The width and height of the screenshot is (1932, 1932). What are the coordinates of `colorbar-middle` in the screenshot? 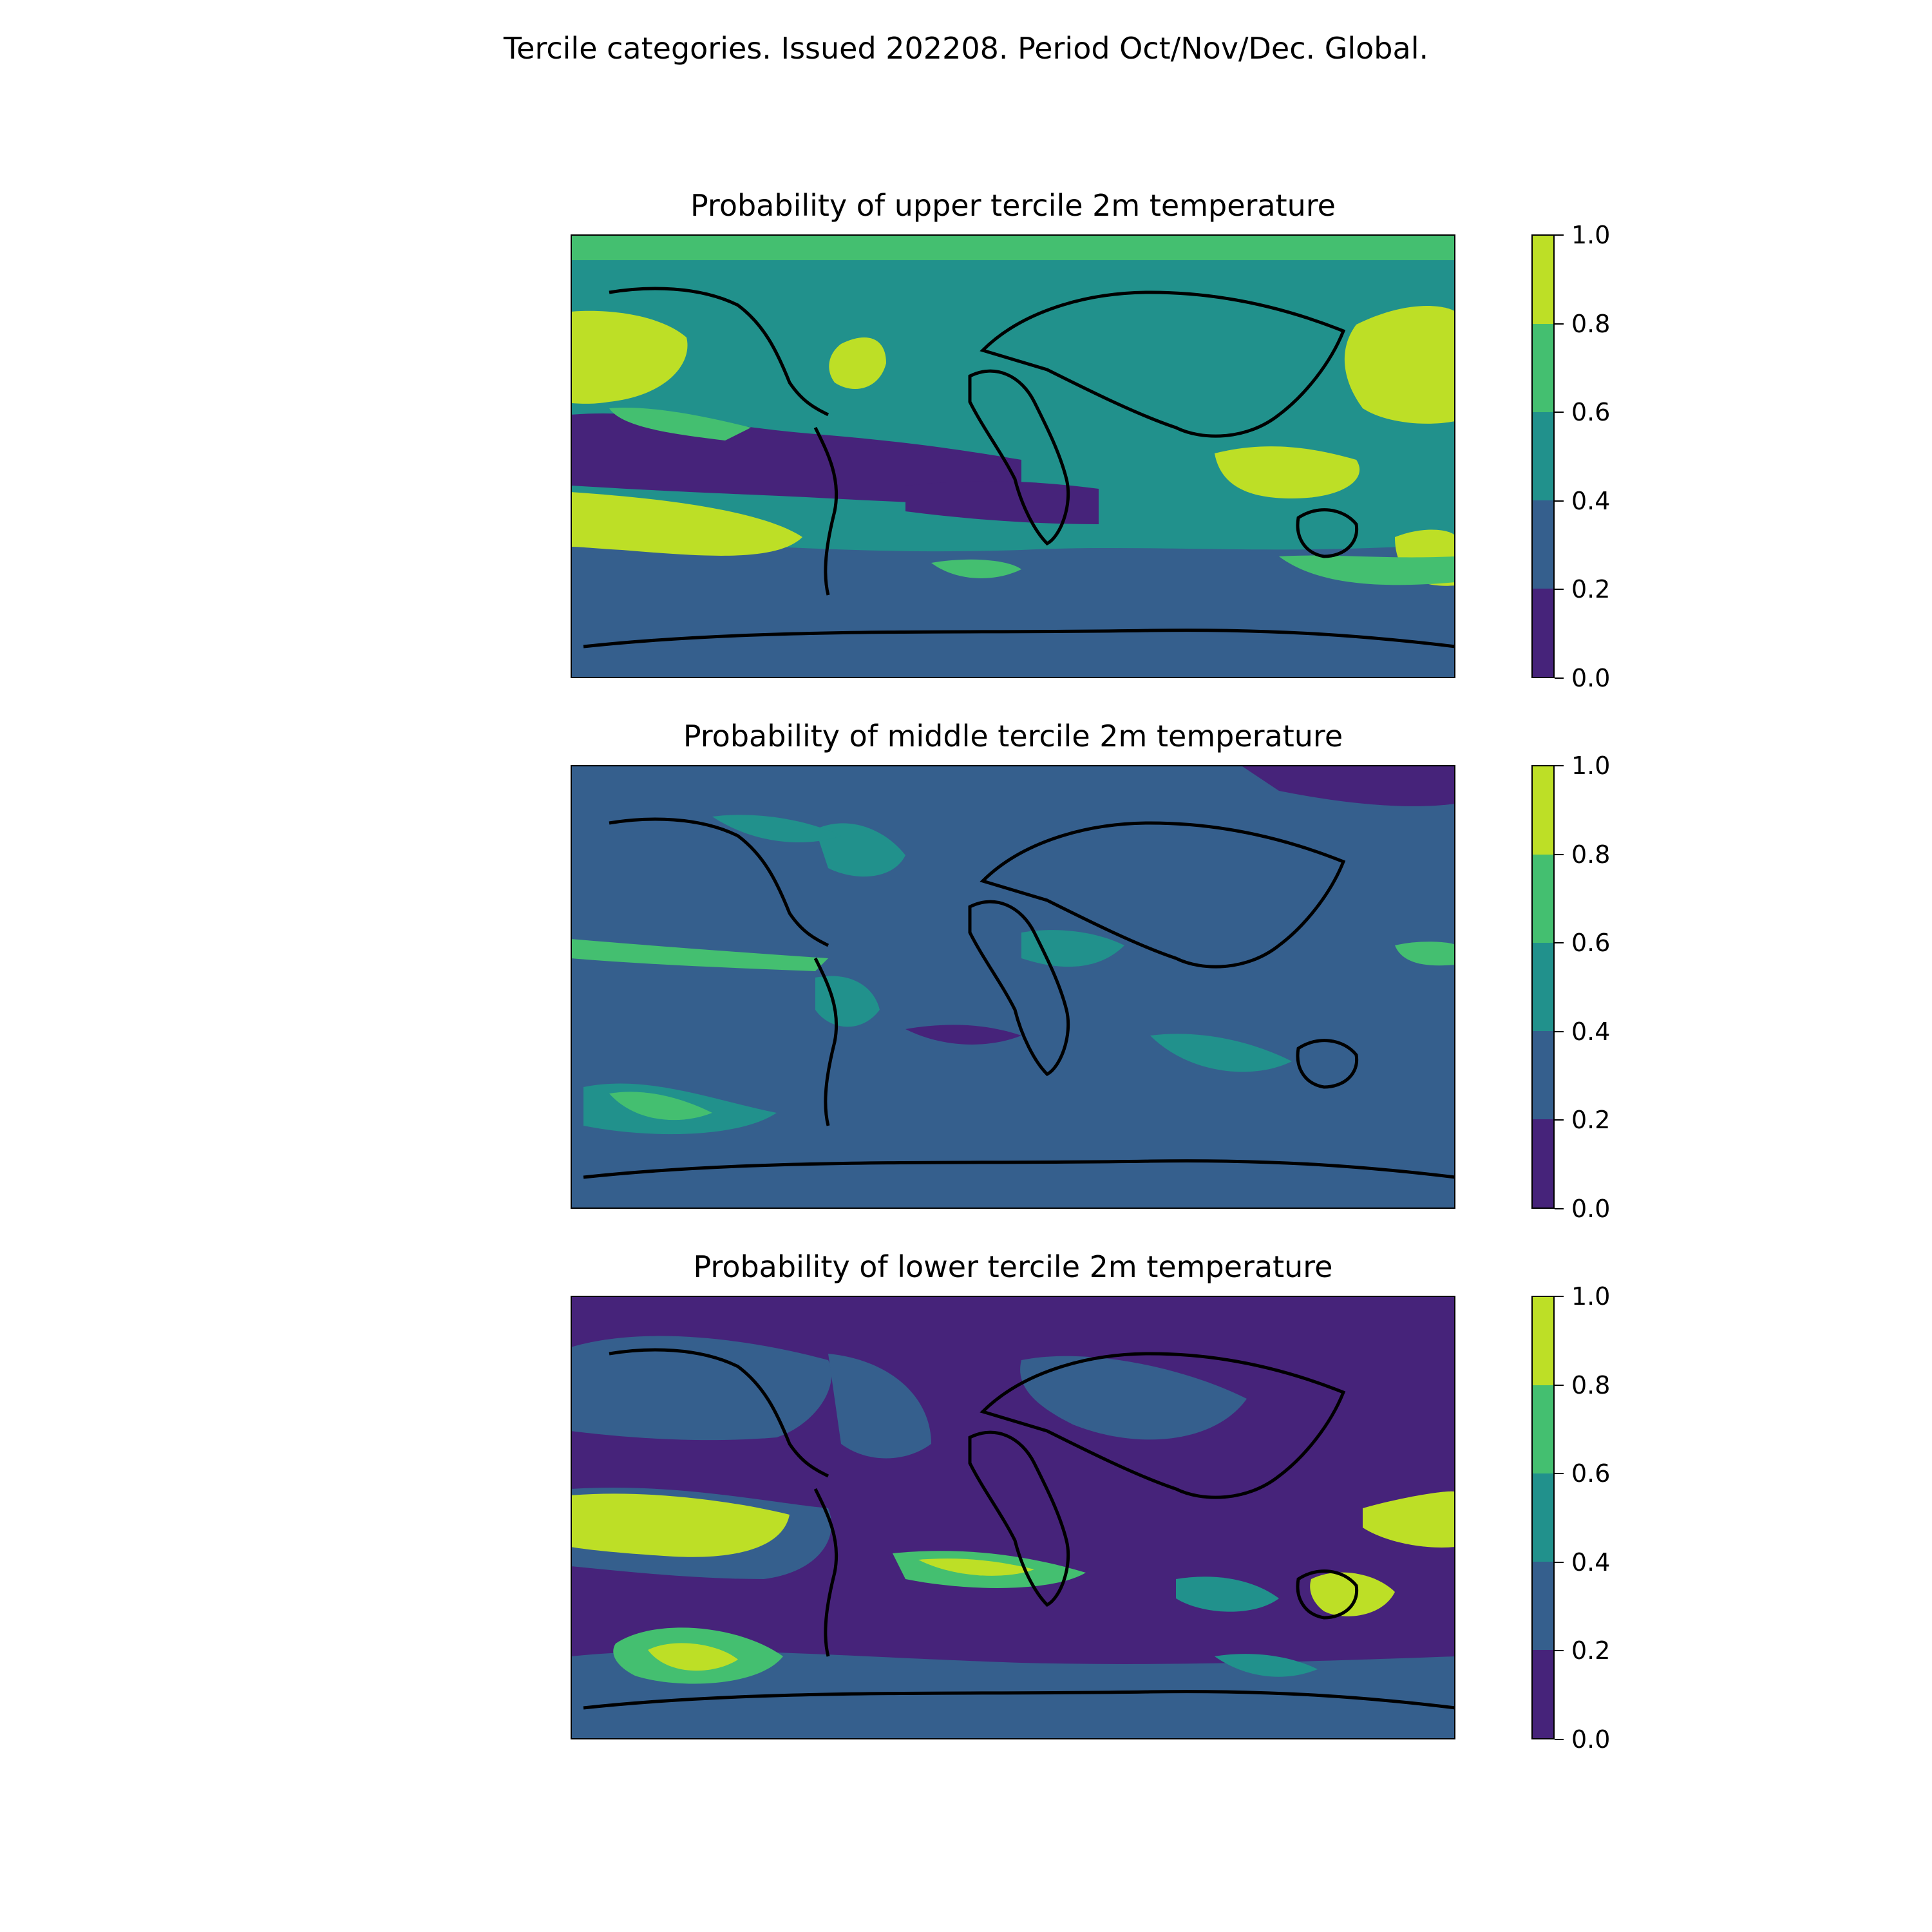 It's located at (1543, 987).